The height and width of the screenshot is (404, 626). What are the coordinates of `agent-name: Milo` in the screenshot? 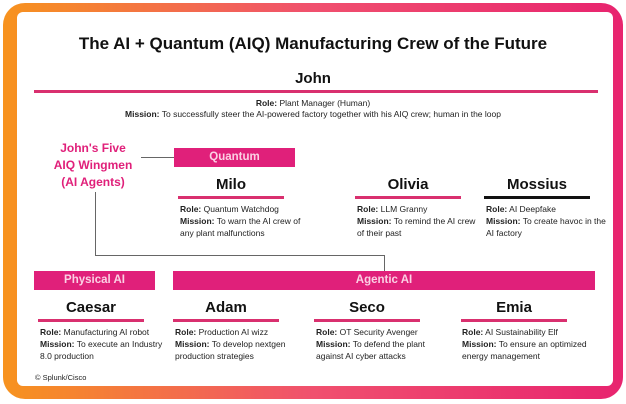 It's located at (231, 184).